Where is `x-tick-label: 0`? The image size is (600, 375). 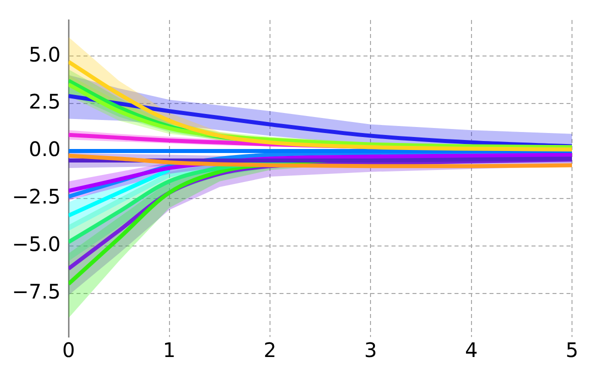
x-tick-label: 0 is located at coordinates (68, 350).